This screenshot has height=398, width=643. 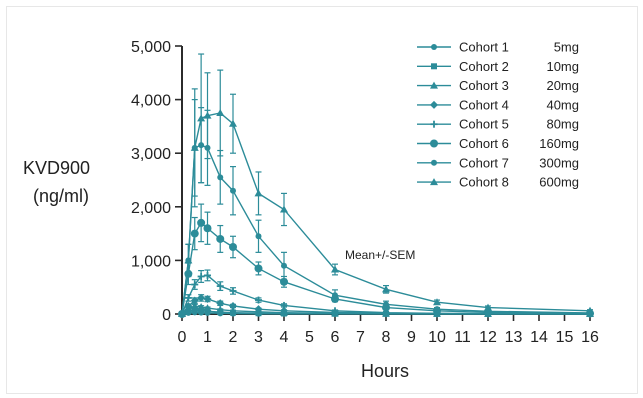 What do you see at coordinates (484, 47) in the screenshot?
I see `legend-label: Cohort 1` at bounding box center [484, 47].